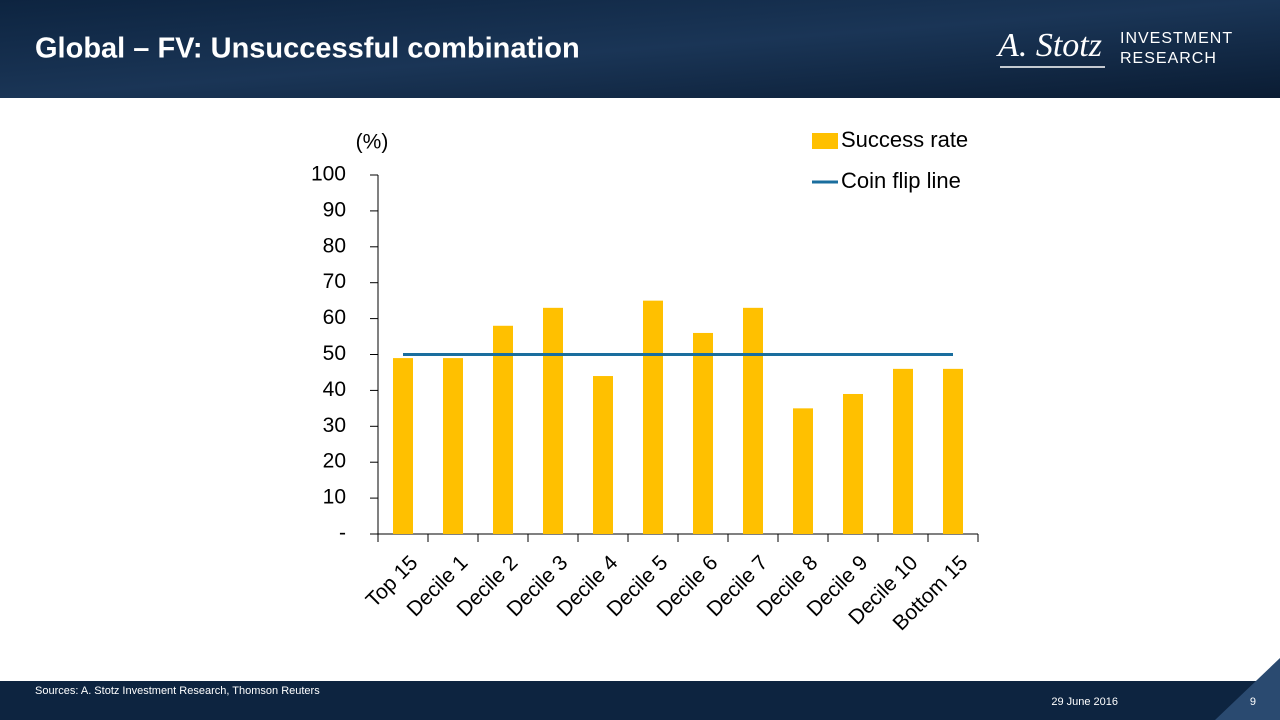 The height and width of the screenshot is (720, 1280). I want to click on y-tick-label: 10, so click(334, 497).